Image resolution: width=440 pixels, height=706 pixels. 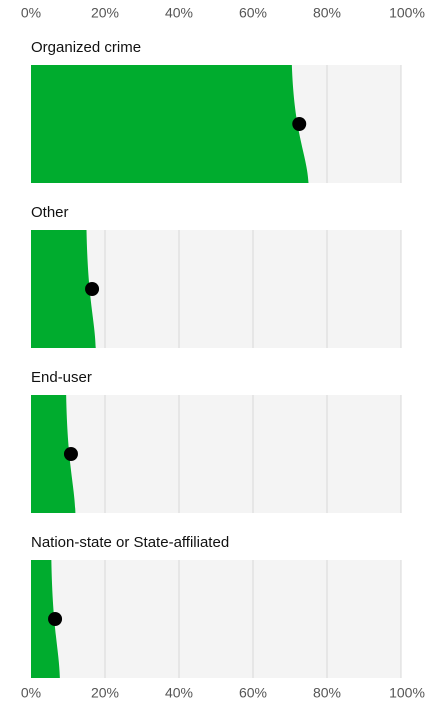 I want to click on category-label: Organized crime, so click(x=86, y=47).